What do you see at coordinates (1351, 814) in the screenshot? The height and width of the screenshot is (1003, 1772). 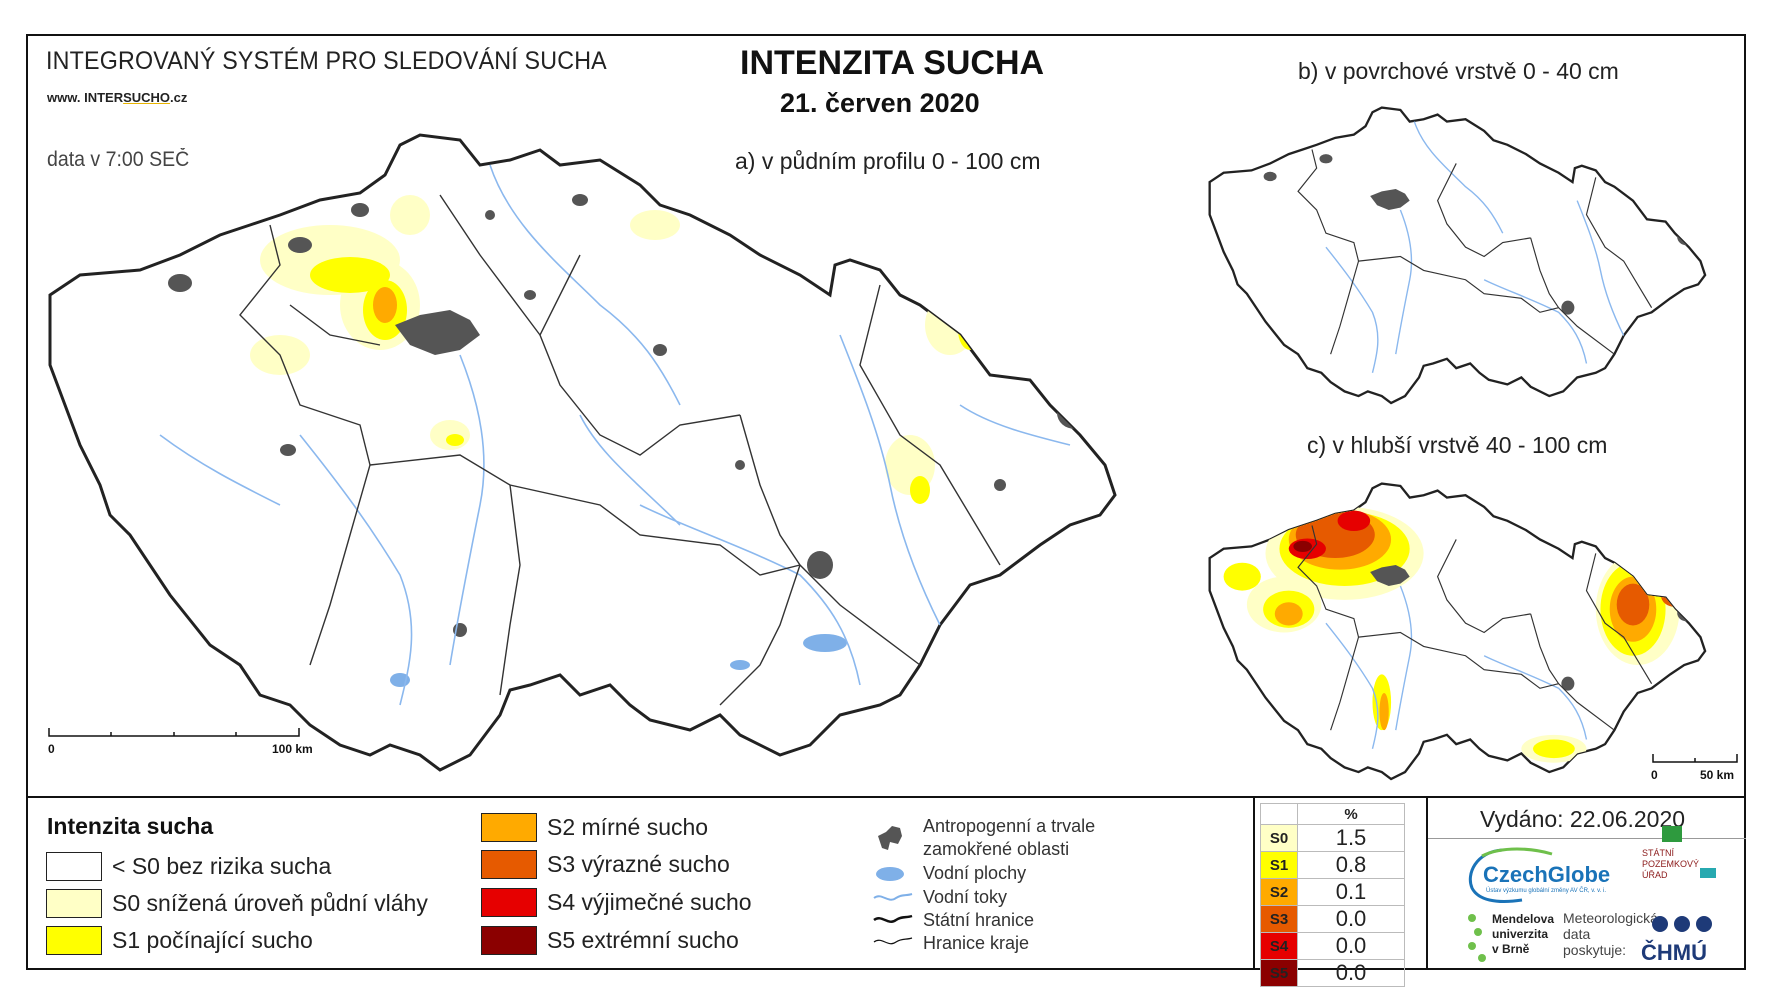 I see `stats-header: %` at bounding box center [1351, 814].